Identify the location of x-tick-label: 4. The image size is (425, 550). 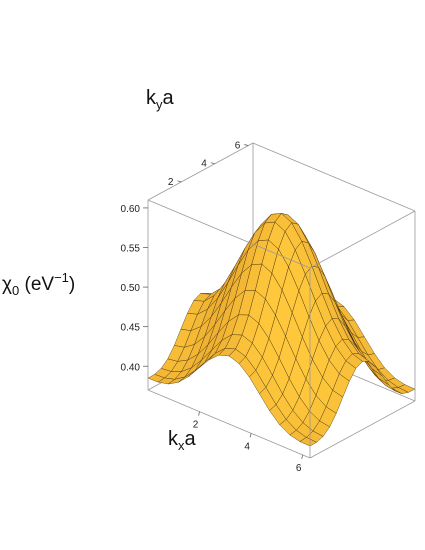
(247, 446).